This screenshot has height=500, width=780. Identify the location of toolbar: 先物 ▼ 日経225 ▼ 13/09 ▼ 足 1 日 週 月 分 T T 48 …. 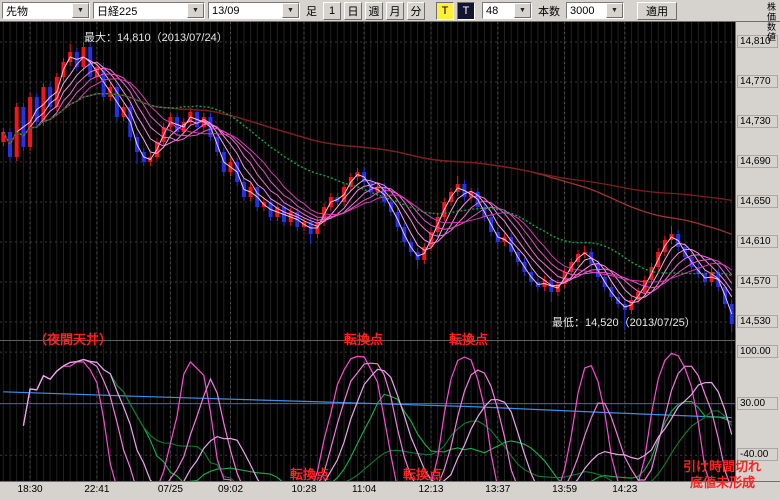
(390, 11).